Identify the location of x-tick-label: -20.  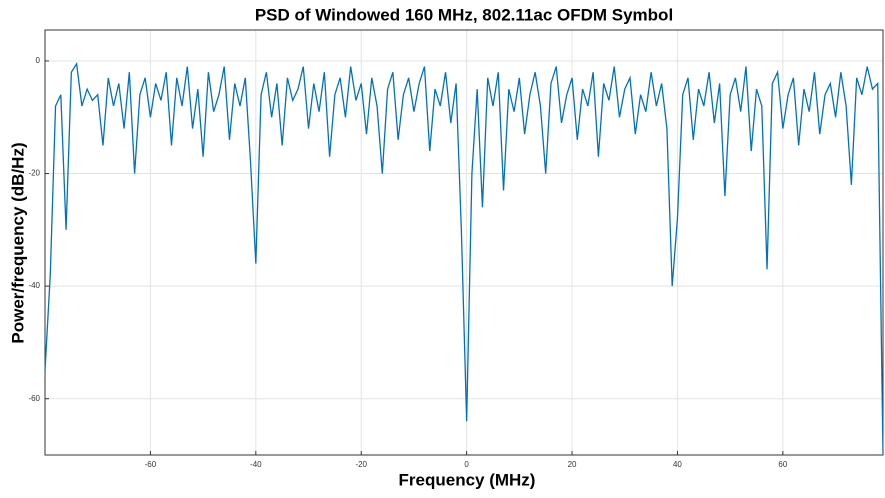
(361, 464).